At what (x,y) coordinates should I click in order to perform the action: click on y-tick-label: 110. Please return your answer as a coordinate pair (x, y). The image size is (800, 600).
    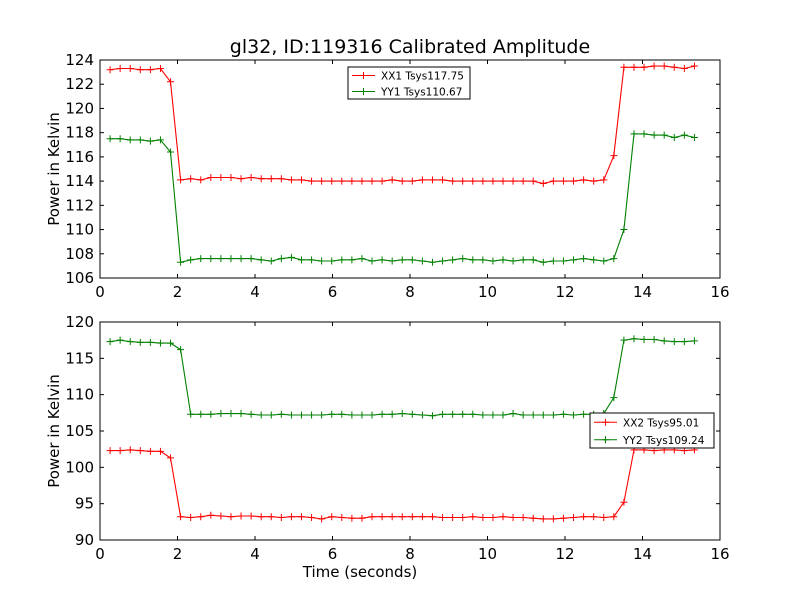
    Looking at the image, I should click on (79, 230).